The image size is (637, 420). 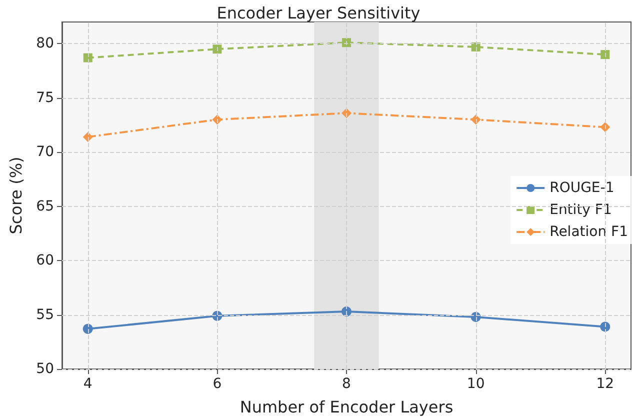 I want to click on legend-label: Relation F1, so click(x=589, y=232).